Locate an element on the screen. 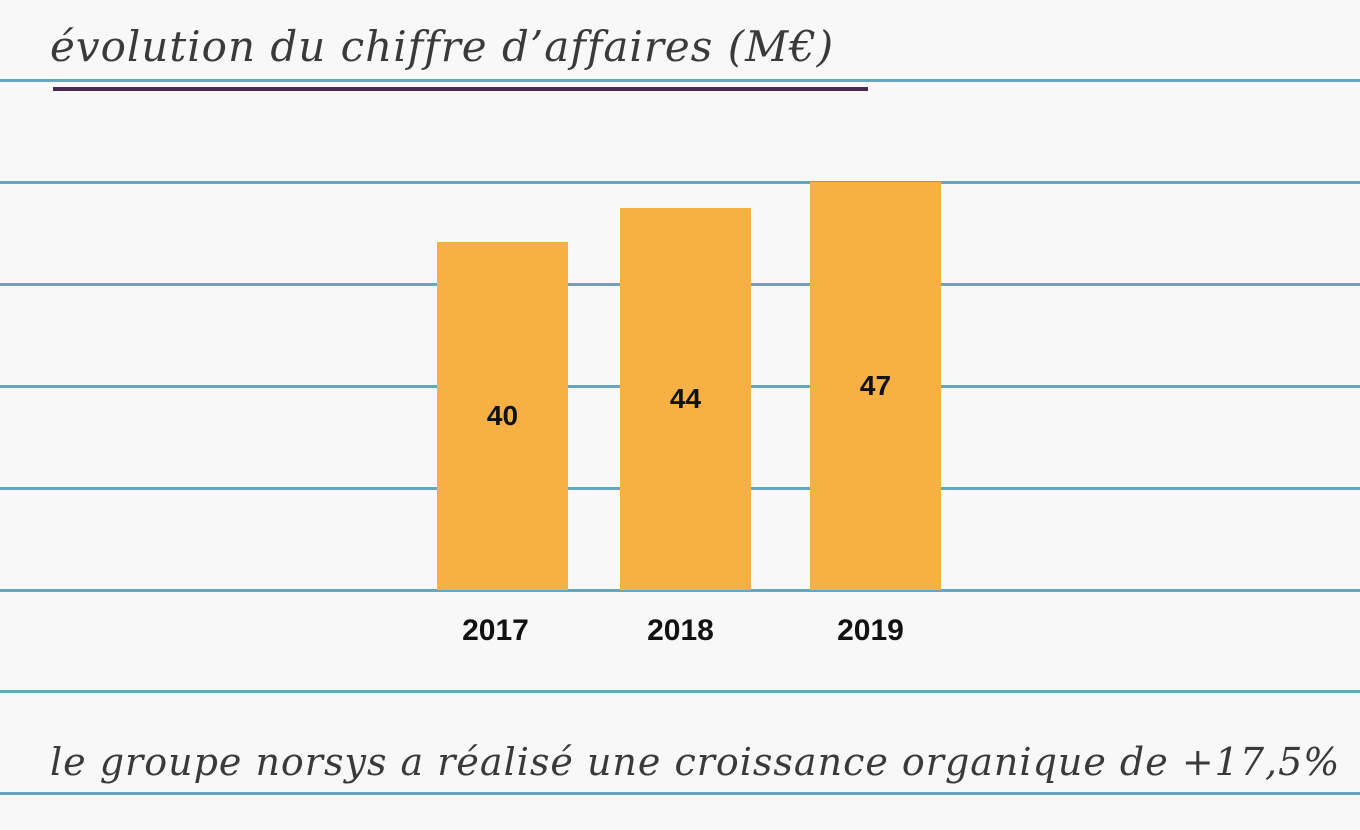 This screenshot has width=1360, height=830. bar-value: 47 is located at coordinates (875, 385).